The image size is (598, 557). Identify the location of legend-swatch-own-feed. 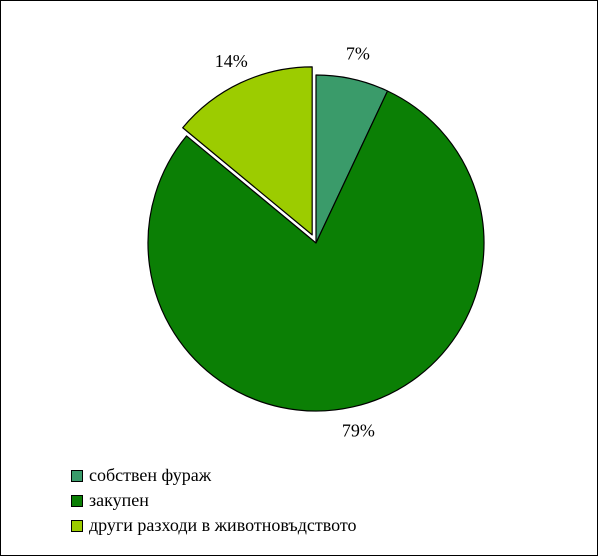
(77, 475).